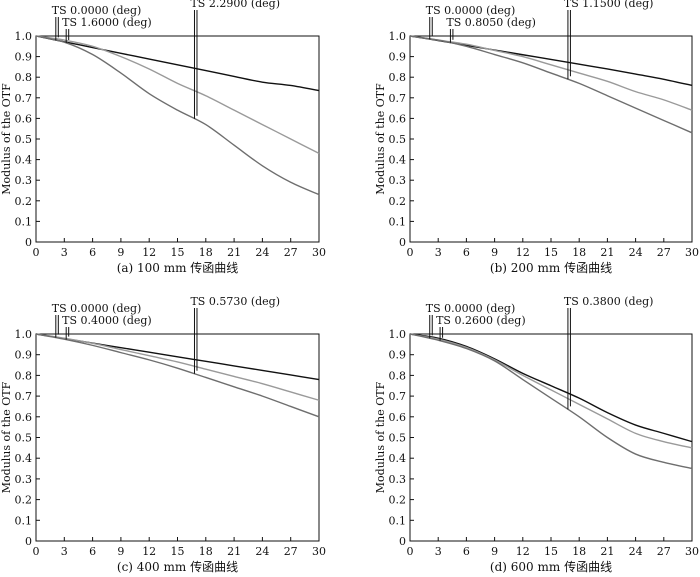 The image size is (700, 577). I want to click on field-label: TS 0.5730 (deg), so click(235, 301).